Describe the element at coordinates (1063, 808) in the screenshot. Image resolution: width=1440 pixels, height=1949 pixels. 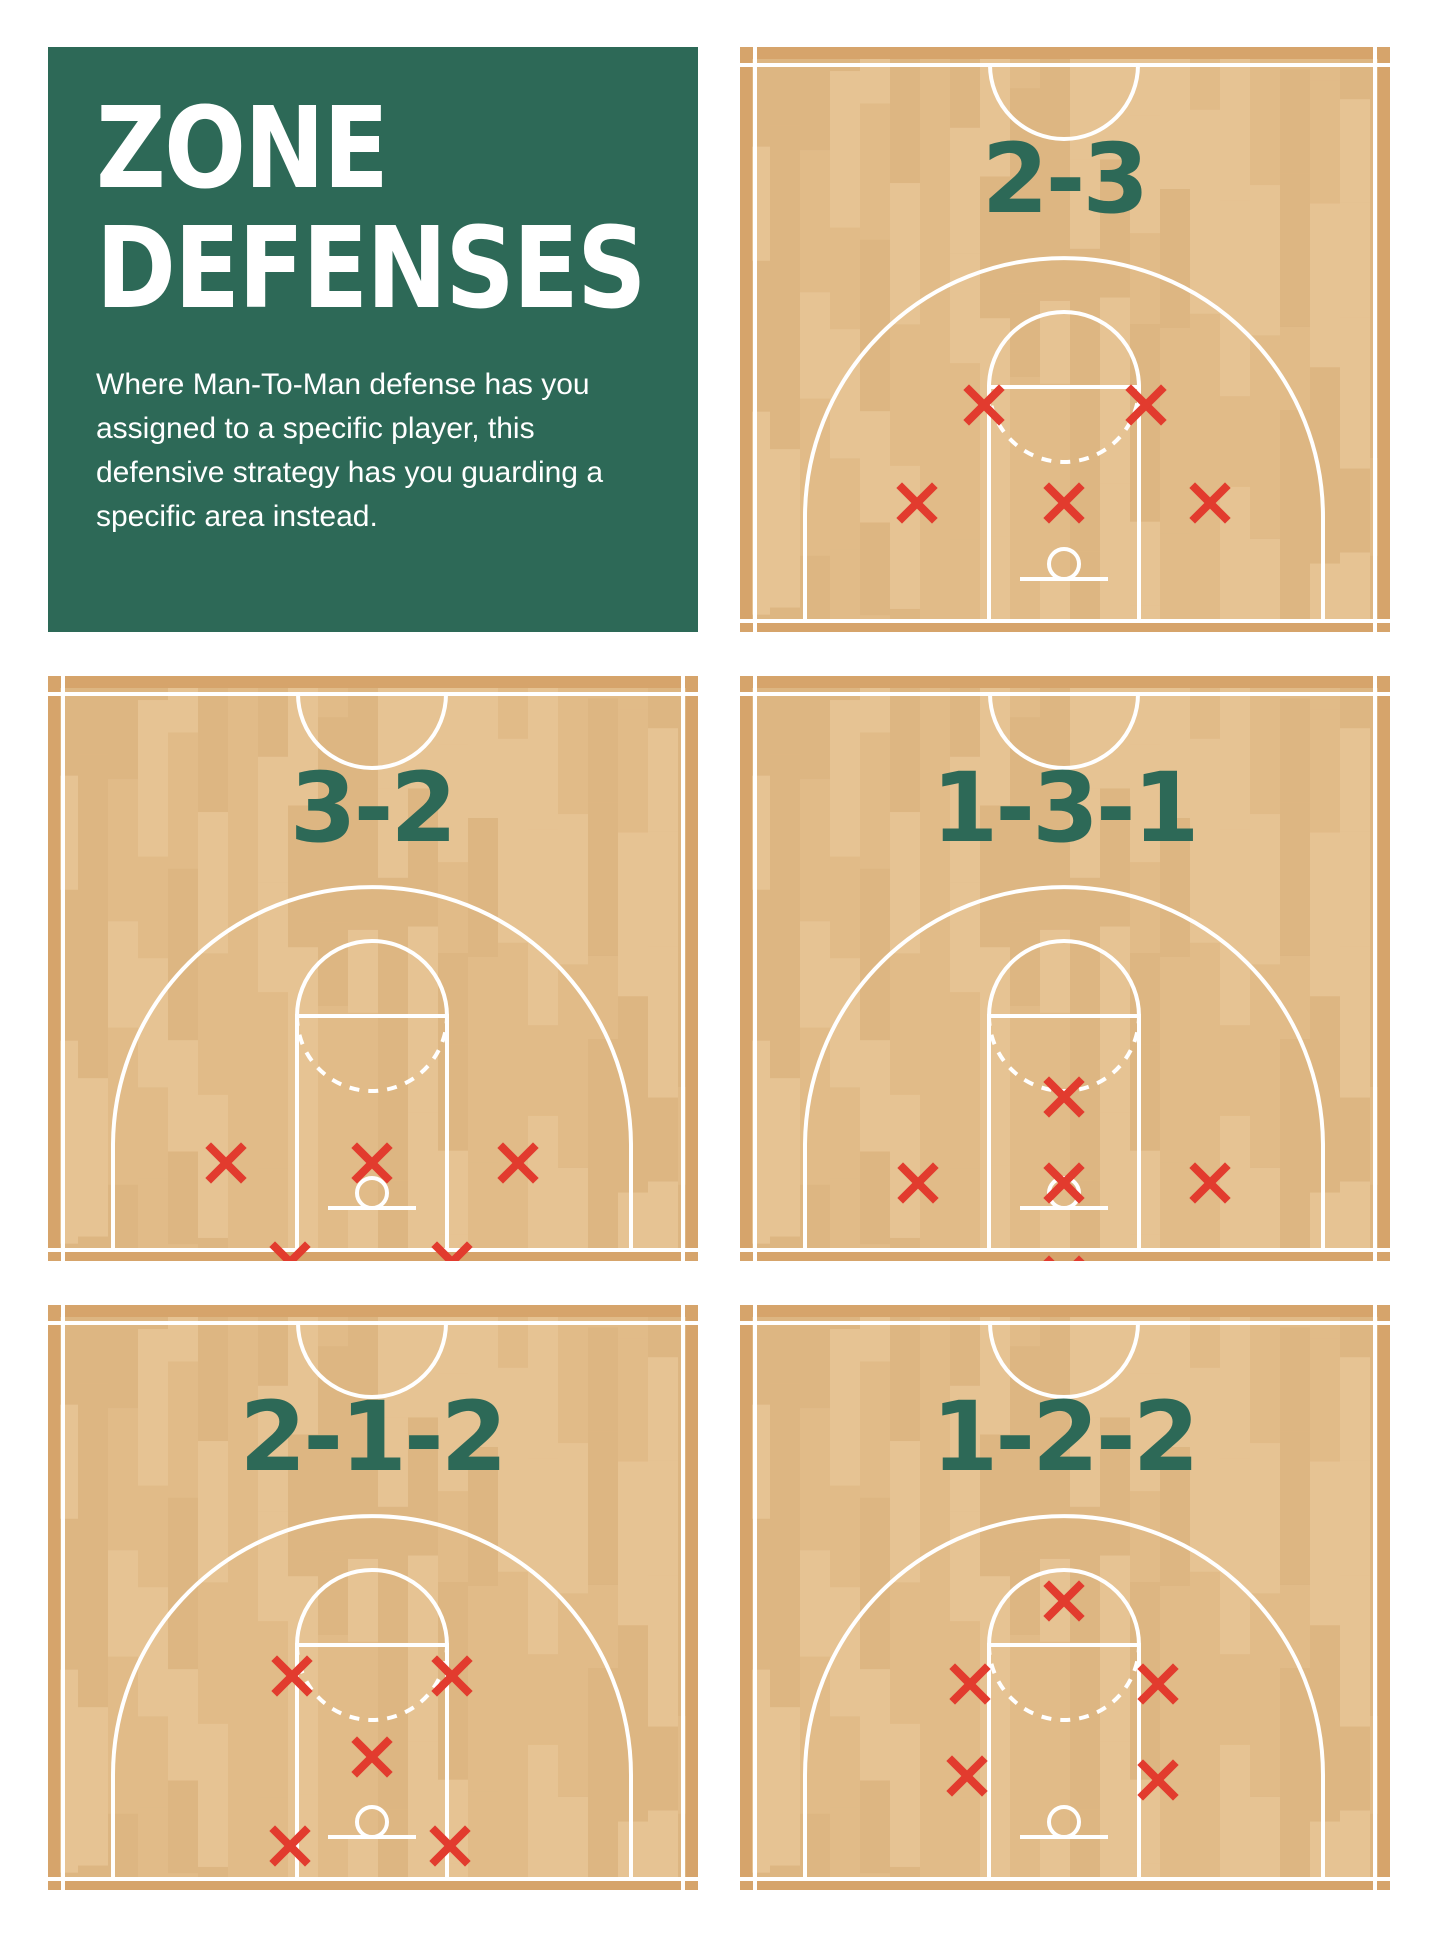
I see `formation-label: 1-3-1` at that location.